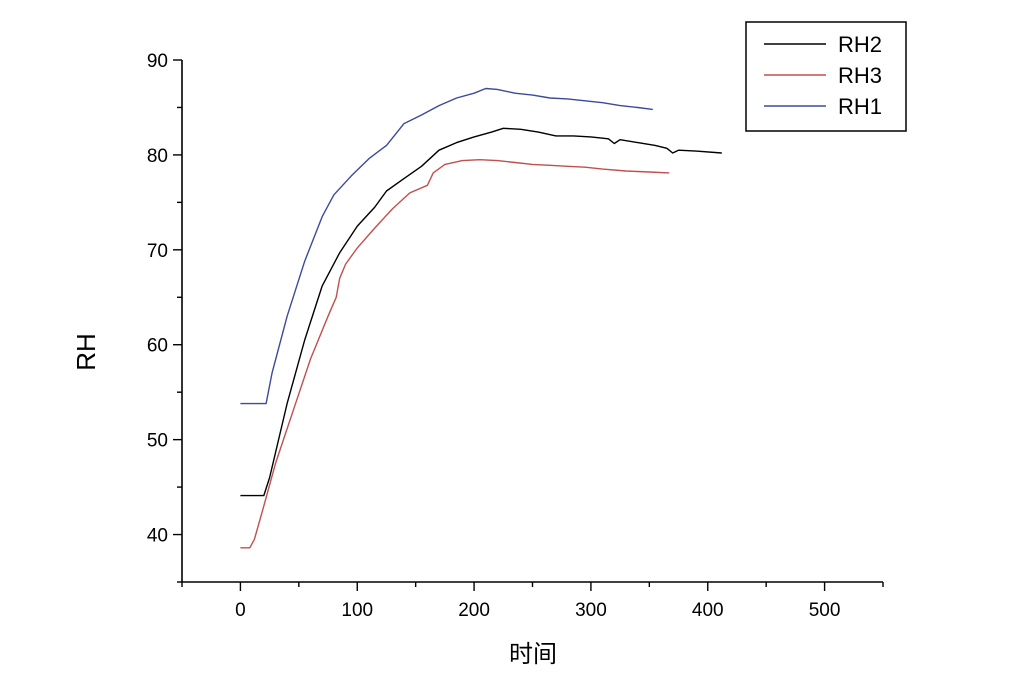 Image resolution: width=1026 pixels, height=696 pixels. Describe the element at coordinates (157, 346) in the screenshot. I see `y-tick-label: 60` at that location.